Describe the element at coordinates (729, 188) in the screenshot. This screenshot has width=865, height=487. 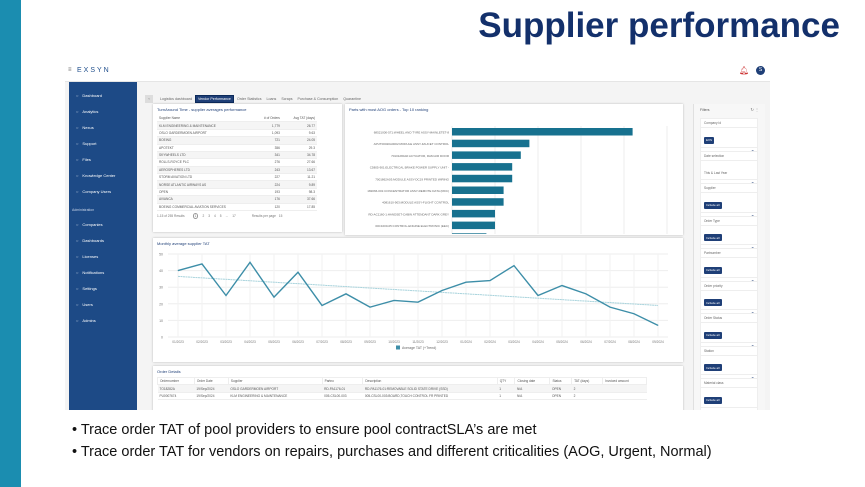
I see `filter-label: Supplier` at that location.